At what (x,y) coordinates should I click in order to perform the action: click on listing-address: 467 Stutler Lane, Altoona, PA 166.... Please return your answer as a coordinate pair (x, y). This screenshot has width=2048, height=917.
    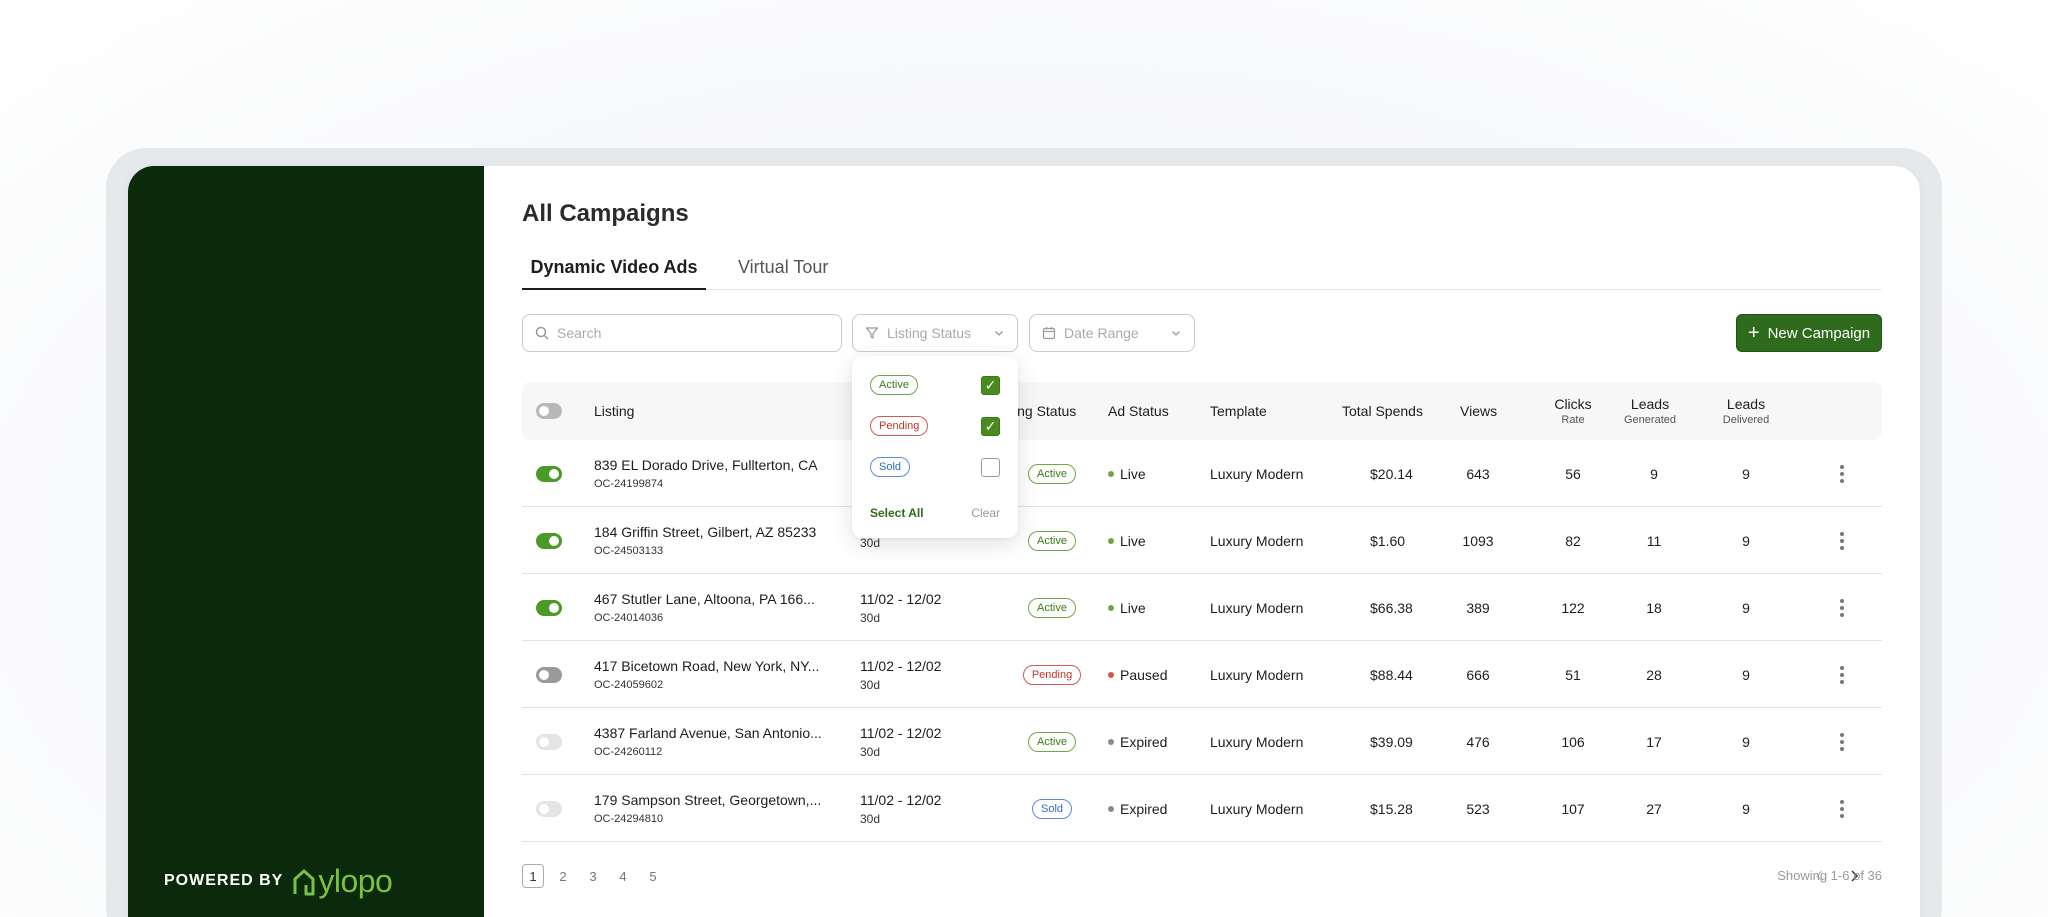
    Looking at the image, I should click on (704, 599).